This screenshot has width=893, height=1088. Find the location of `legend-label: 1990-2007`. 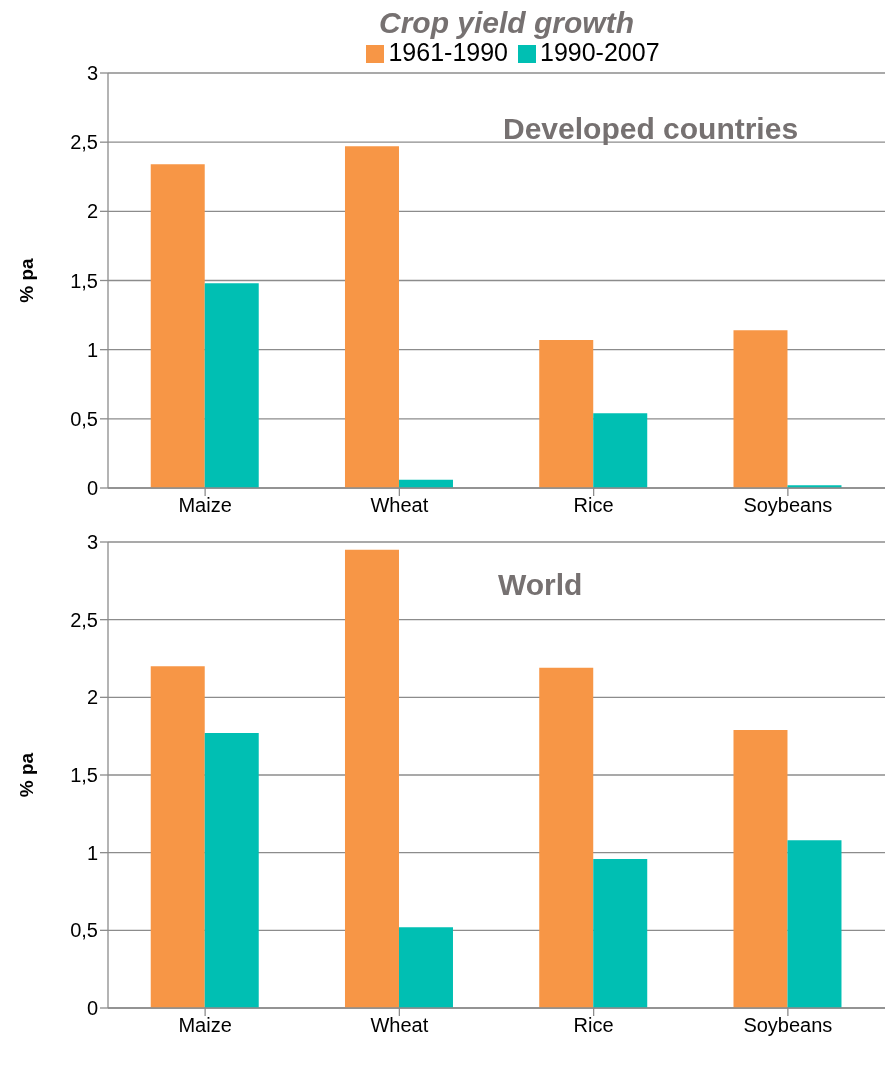

legend-label: 1990-2007 is located at coordinates (600, 52).